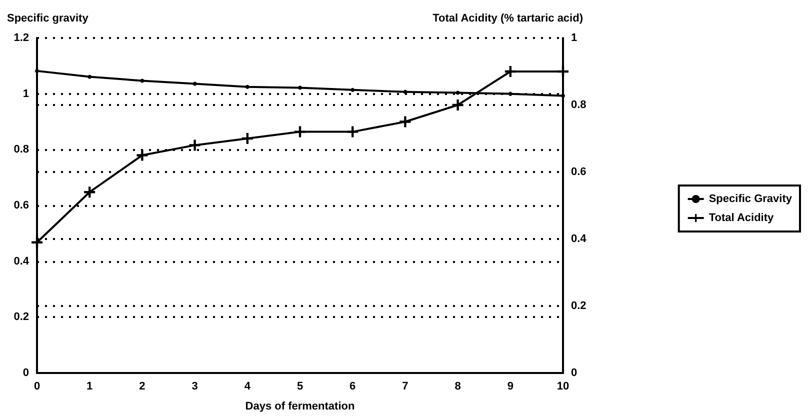 The image size is (810, 417). I want to click on x-tick-label: 3, so click(195, 386).